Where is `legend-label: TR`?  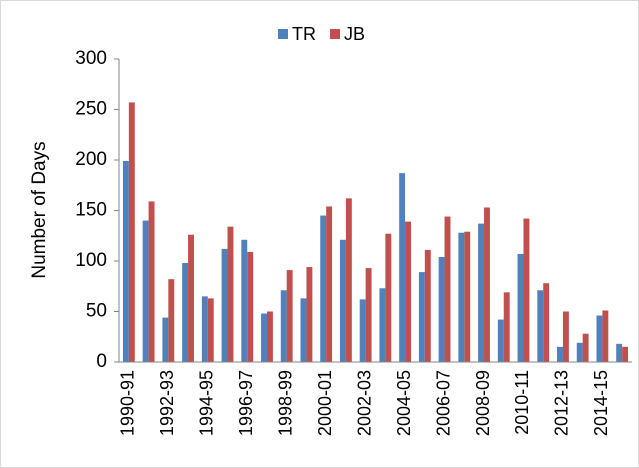
legend-label: TR is located at coordinates (304, 34).